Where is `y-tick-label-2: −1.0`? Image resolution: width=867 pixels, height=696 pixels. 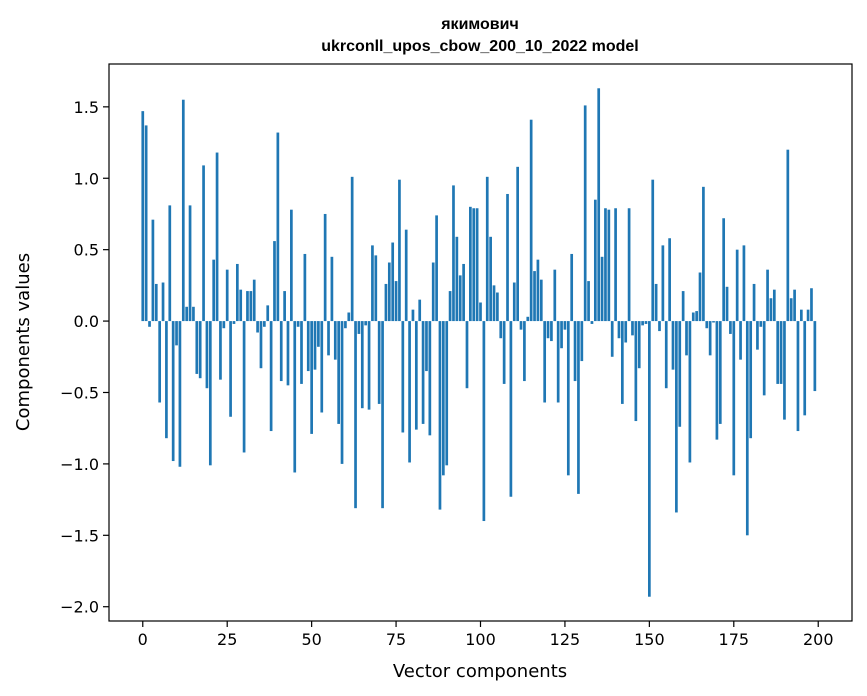 y-tick-label-2: −1.0 is located at coordinates (79, 464).